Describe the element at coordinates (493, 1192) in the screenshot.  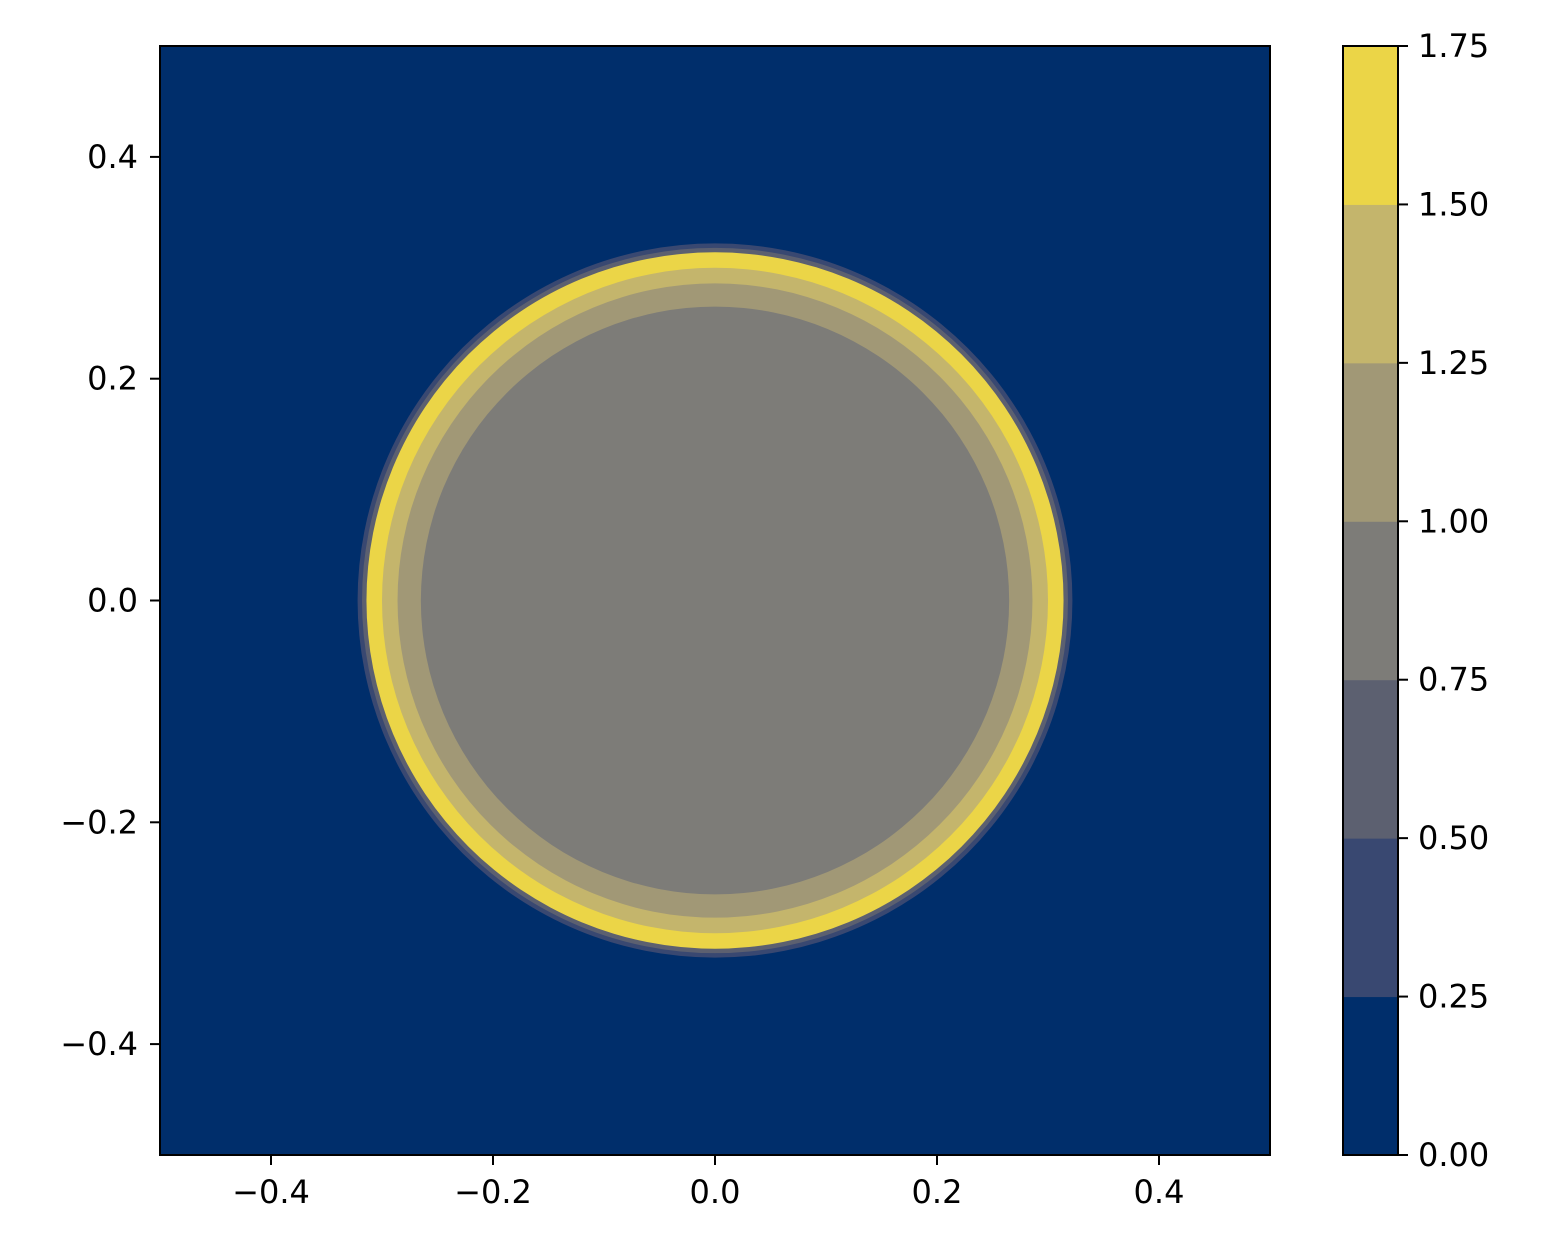
I see `x-tick-label: −0.2` at that location.